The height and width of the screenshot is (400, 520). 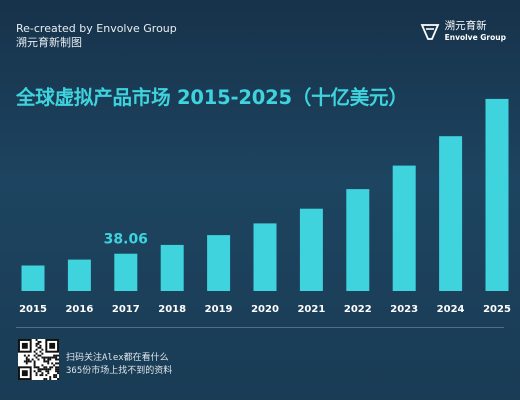 What do you see at coordinates (311, 309) in the screenshot?
I see `x-tick-label: 2021` at bounding box center [311, 309].